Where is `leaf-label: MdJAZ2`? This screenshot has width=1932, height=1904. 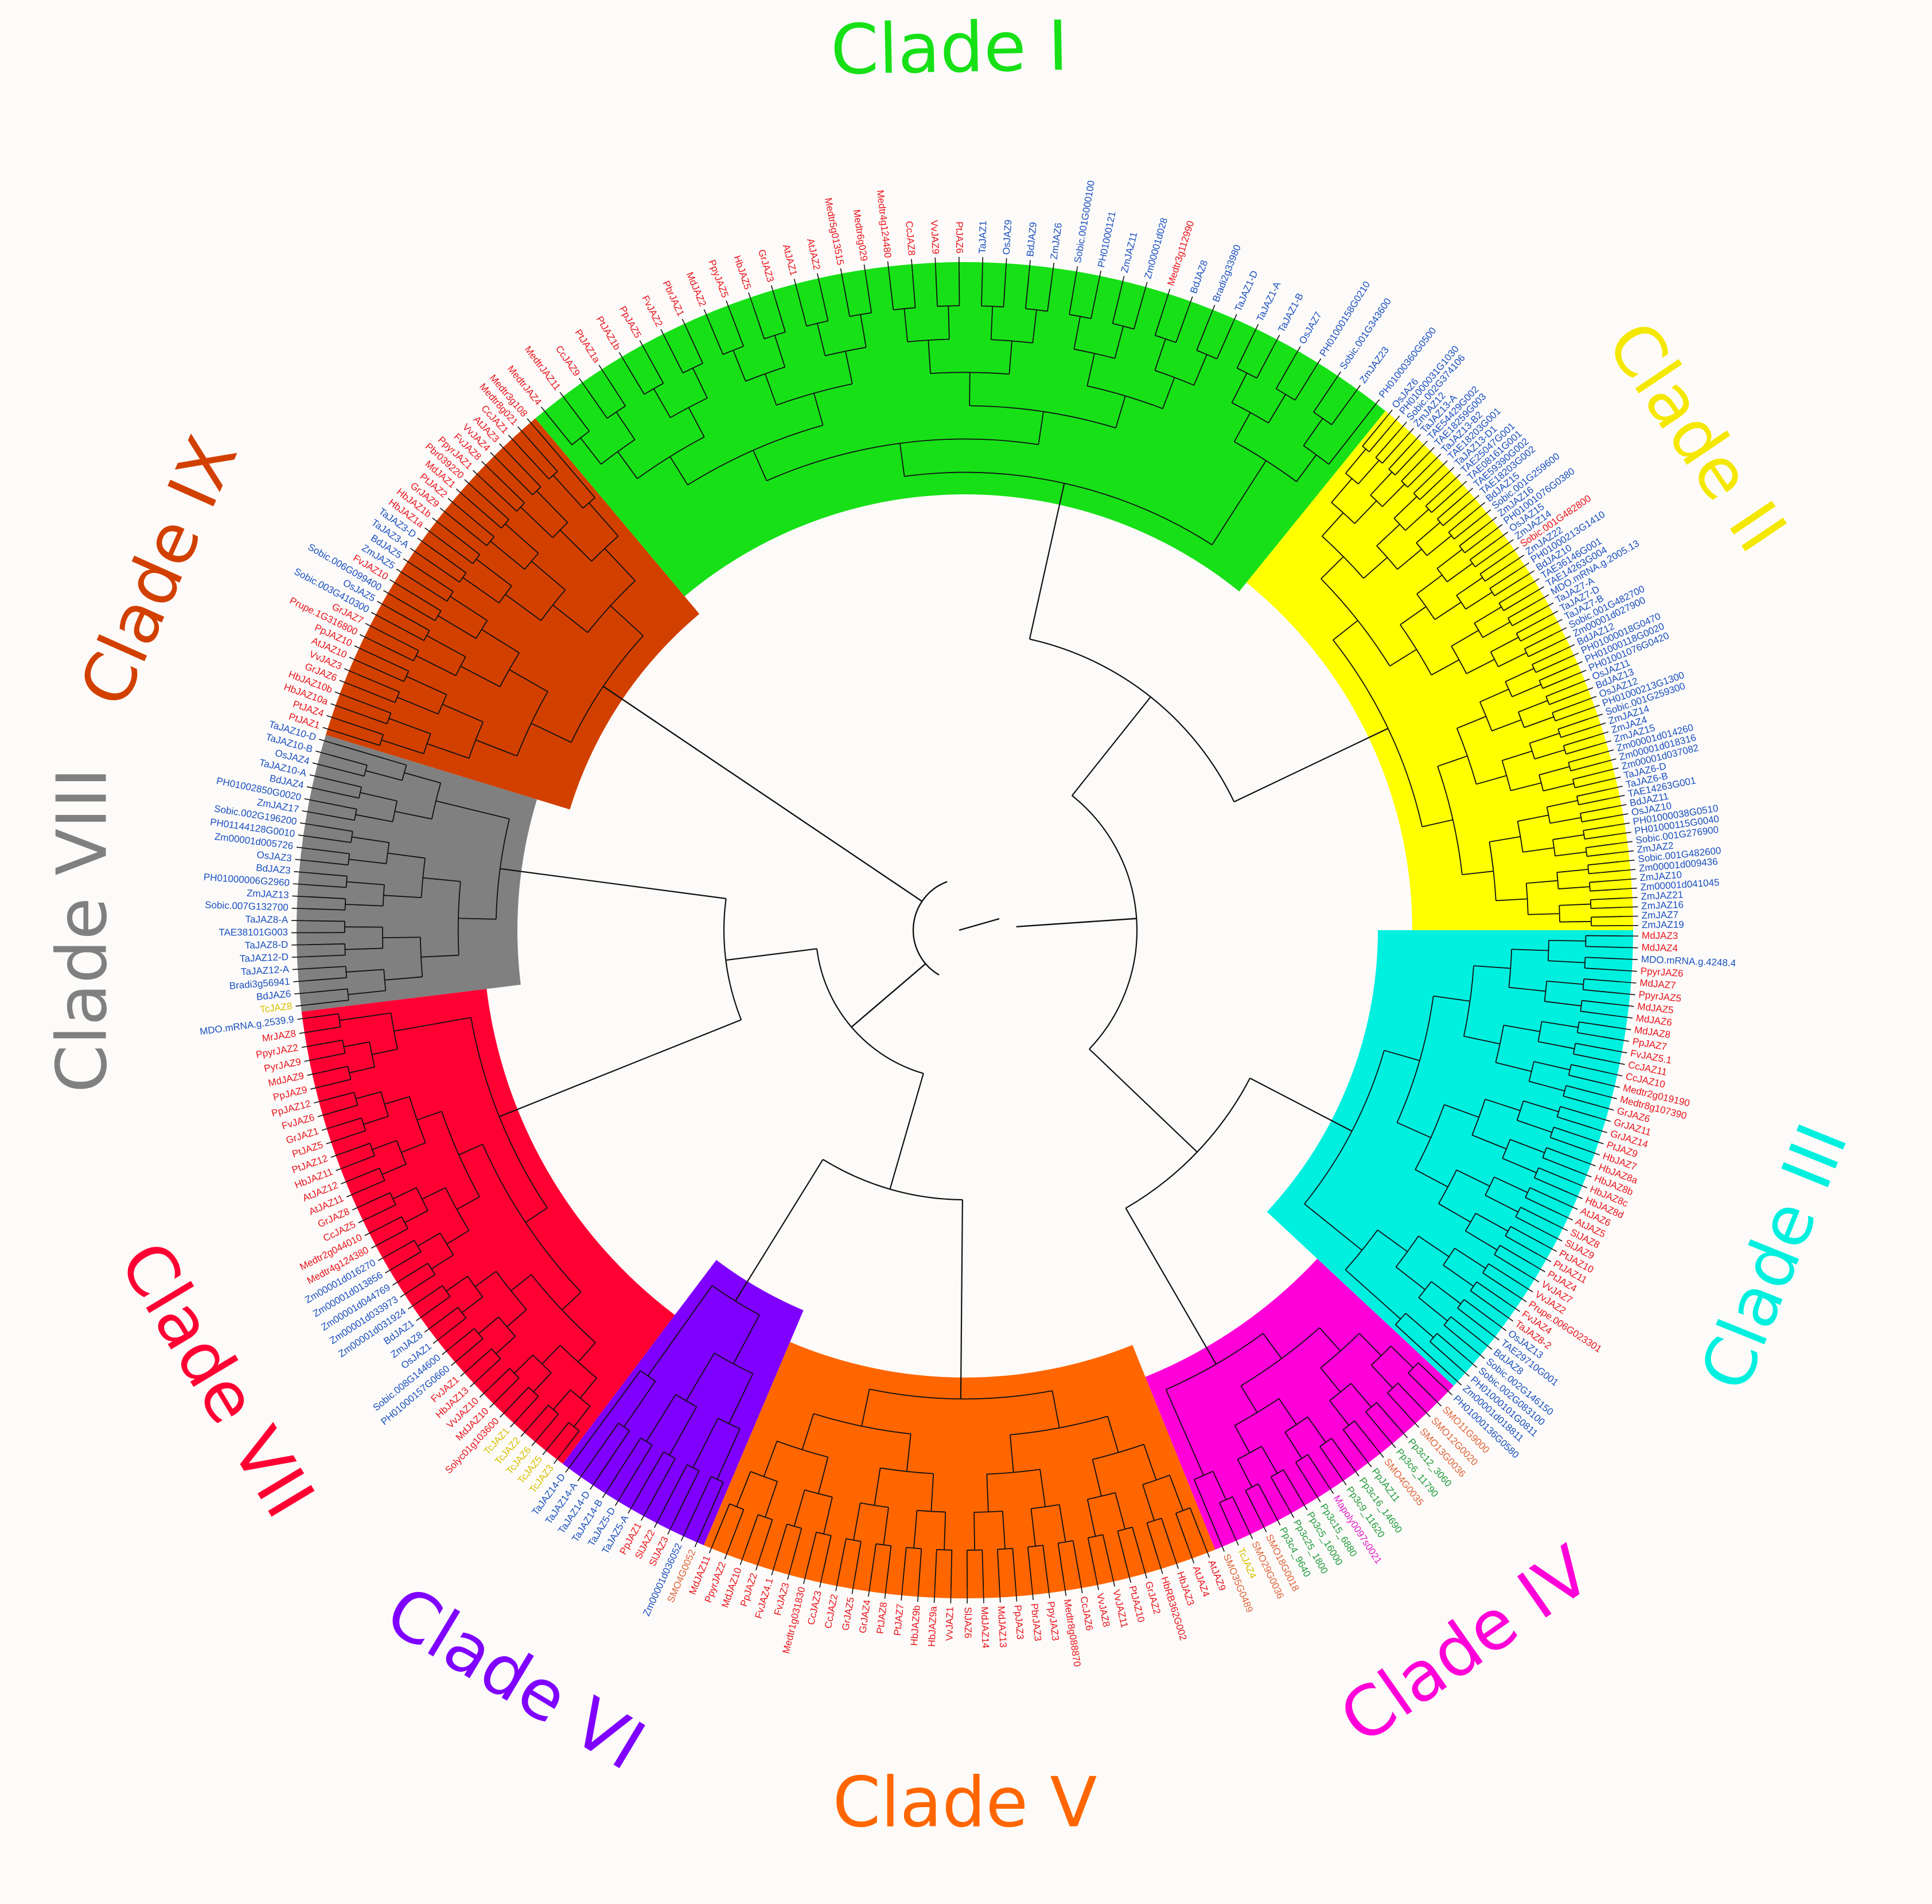
leaf-label: MdJAZ2 is located at coordinates (696, 290).